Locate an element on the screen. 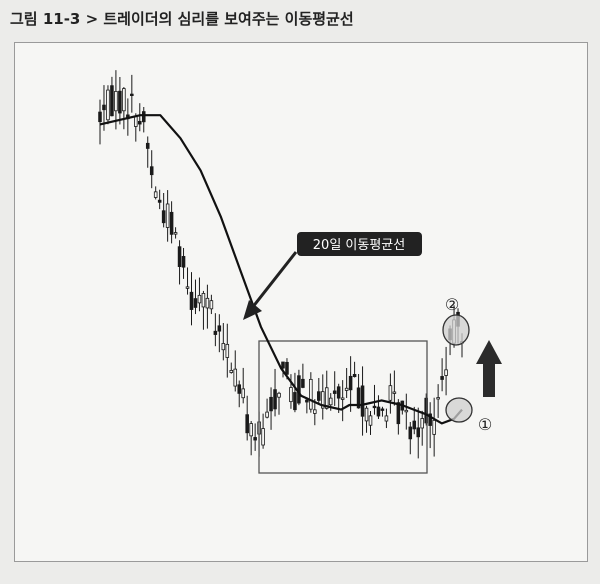 The height and width of the screenshot is (584, 600). figure-caption: 그림 11-3 > 트레이더의 심리를 보여주는 이동평균선 is located at coordinates (182, 19).